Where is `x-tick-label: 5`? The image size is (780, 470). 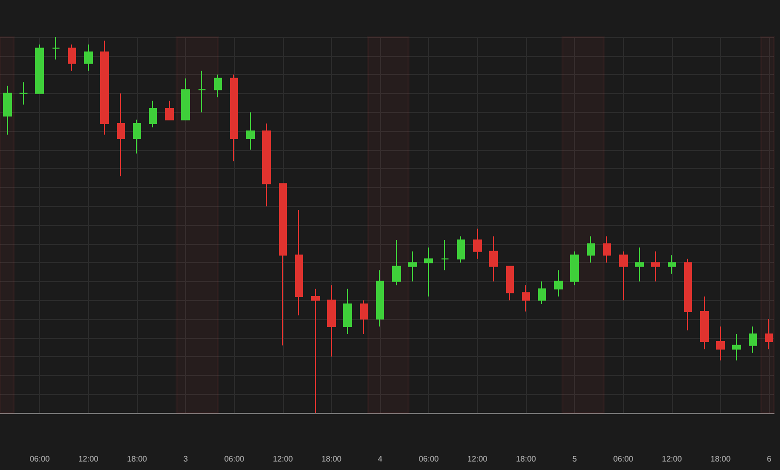
x-tick-label: 5 is located at coordinates (575, 459).